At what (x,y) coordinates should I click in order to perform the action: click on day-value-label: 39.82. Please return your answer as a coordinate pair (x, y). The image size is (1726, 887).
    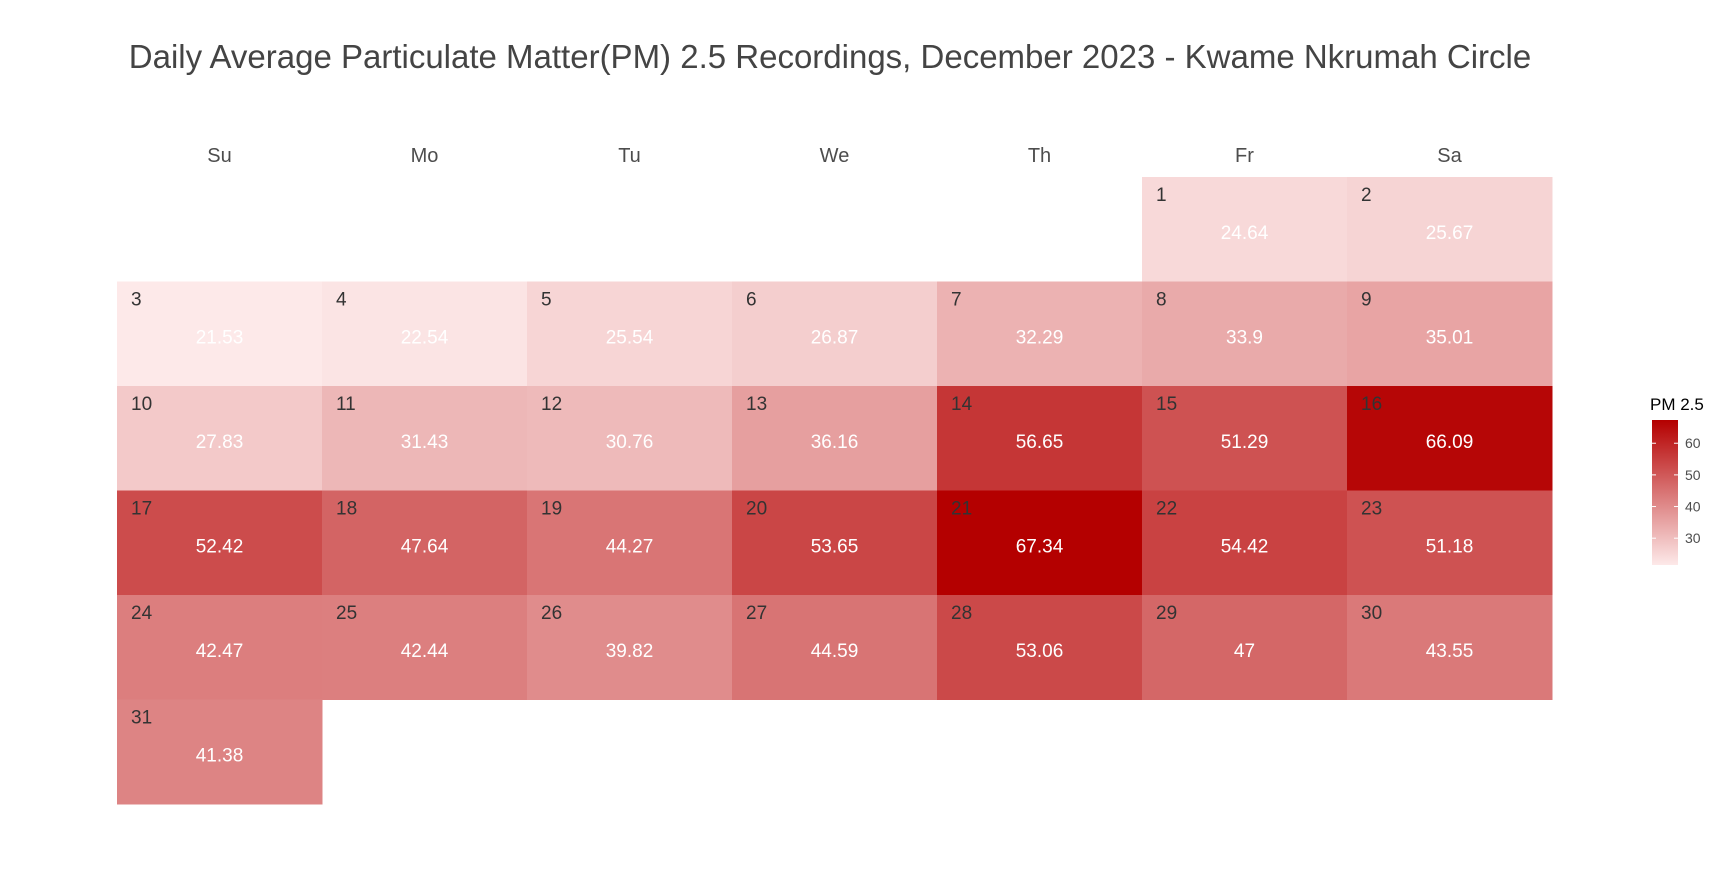
    Looking at the image, I should click on (630, 651).